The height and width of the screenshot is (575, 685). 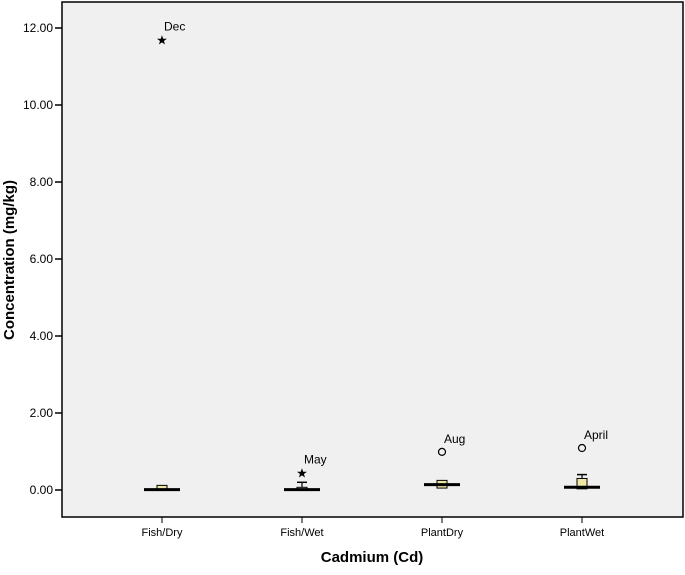 What do you see at coordinates (42, 413) in the screenshot?
I see `y-tick-label: 2.00` at bounding box center [42, 413].